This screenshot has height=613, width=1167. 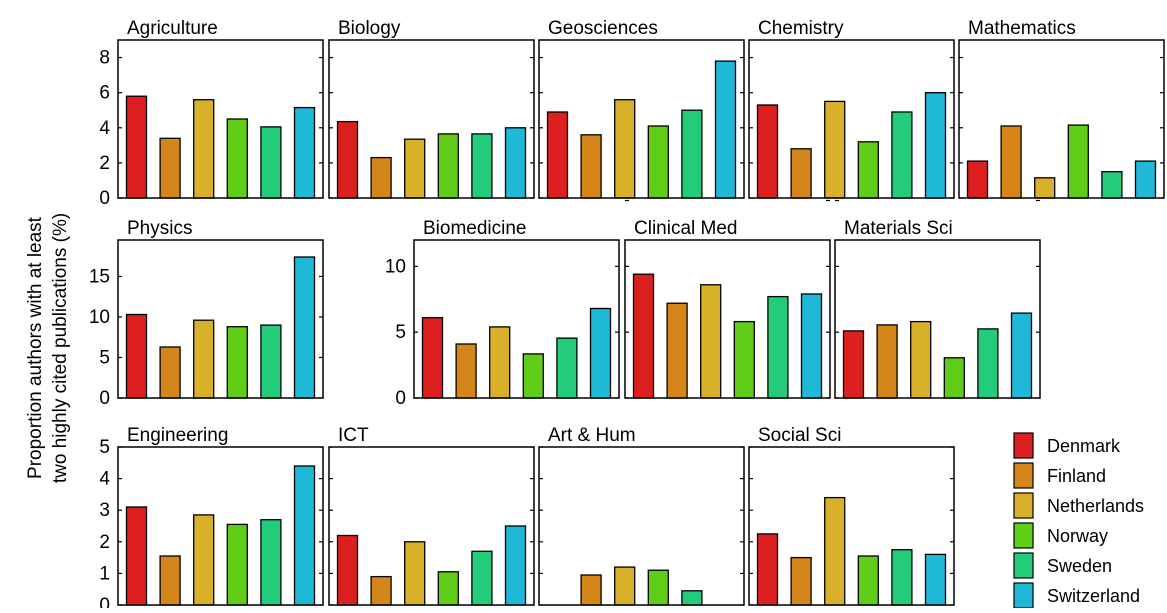 I want to click on bar-geosciences-netherlands, so click(x=625, y=149).